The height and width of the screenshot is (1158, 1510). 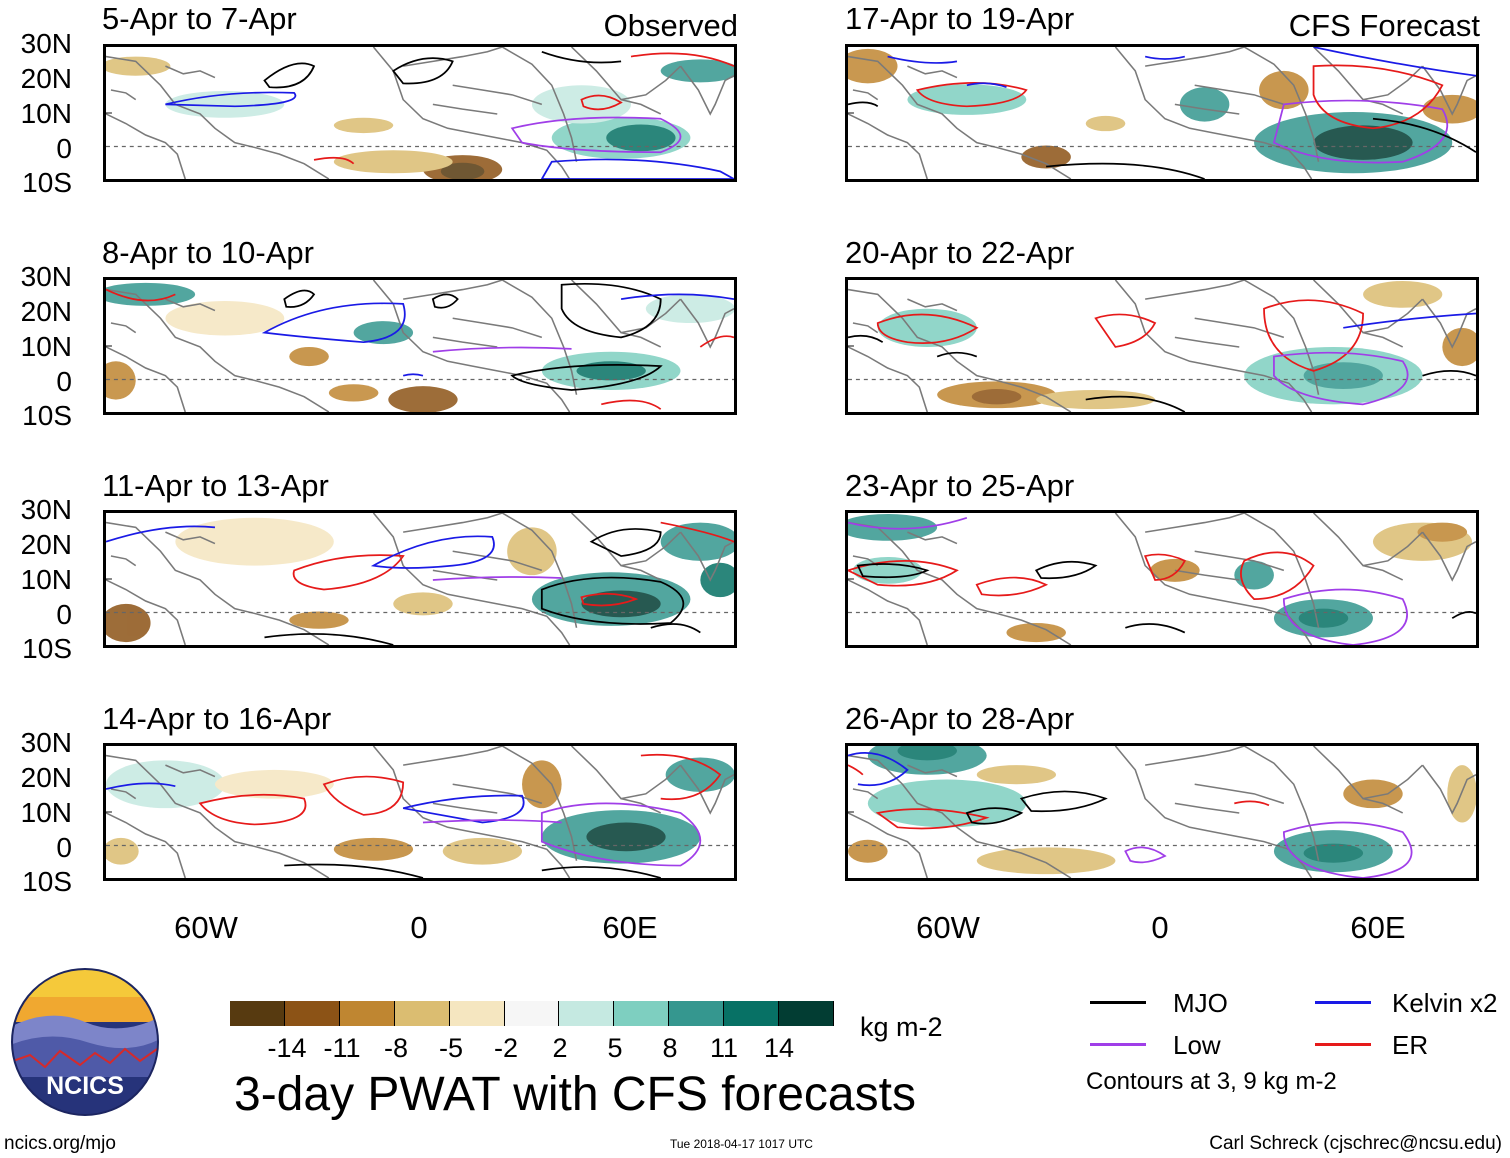 What do you see at coordinates (208, 252) in the screenshot?
I see `panel-title: 8-Apr to 10-Apr` at bounding box center [208, 252].